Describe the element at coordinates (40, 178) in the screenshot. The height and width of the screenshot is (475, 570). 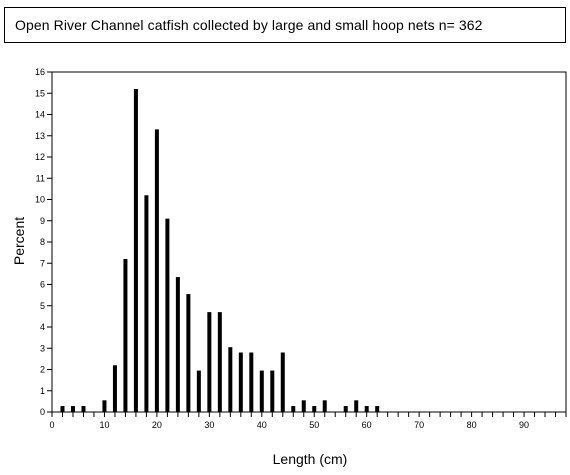
I see `y-tick-label: 11` at that location.